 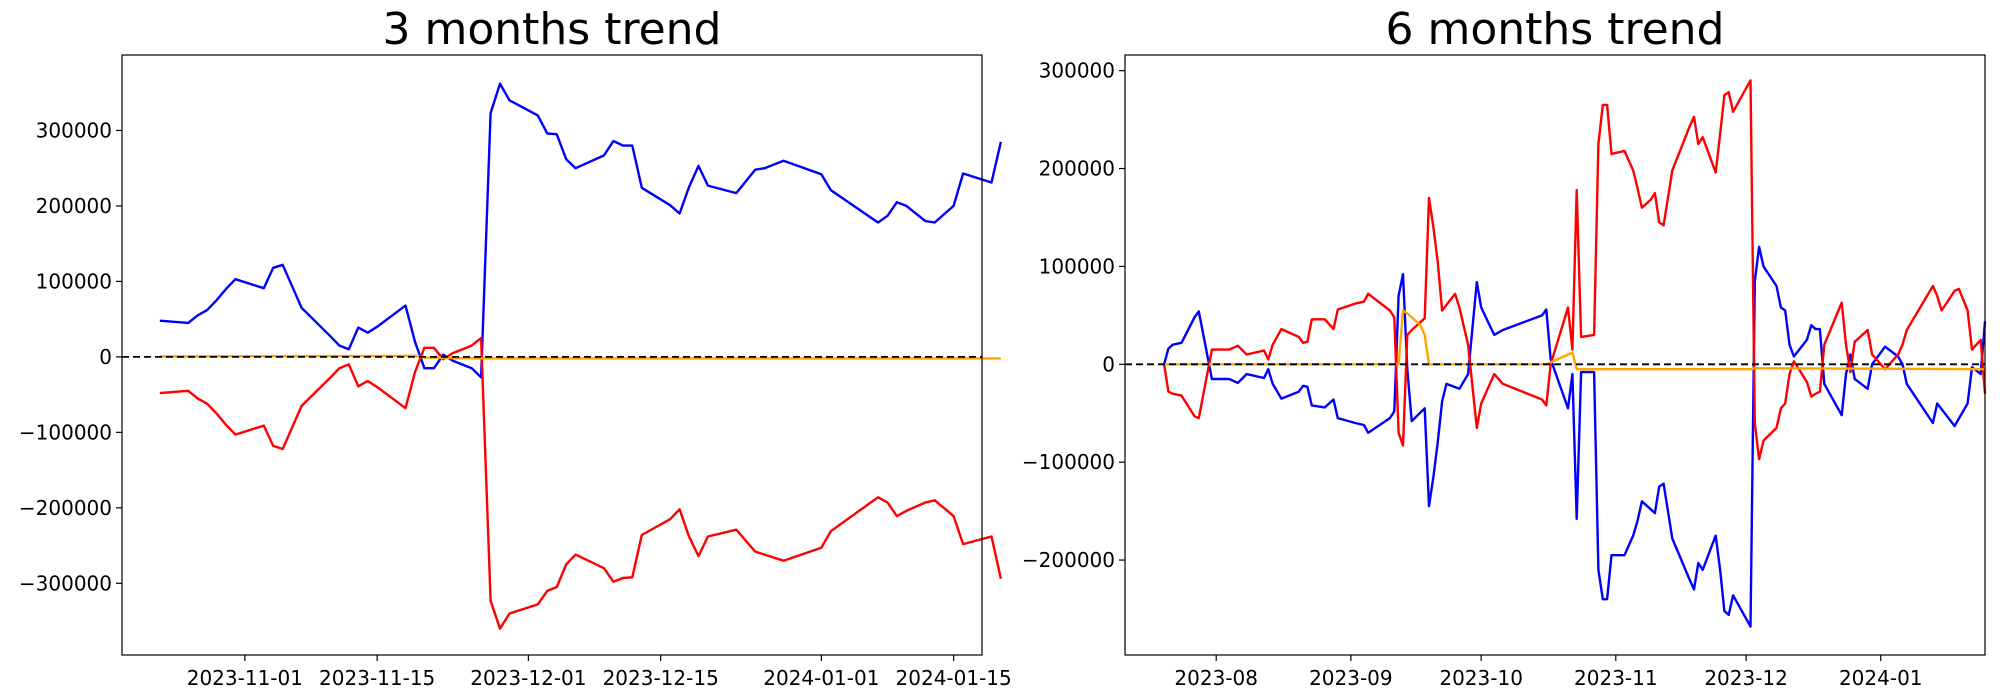 What do you see at coordinates (1481, 678) in the screenshot?
I see `x-tick-label: 2023-10` at bounding box center [1481, 678].